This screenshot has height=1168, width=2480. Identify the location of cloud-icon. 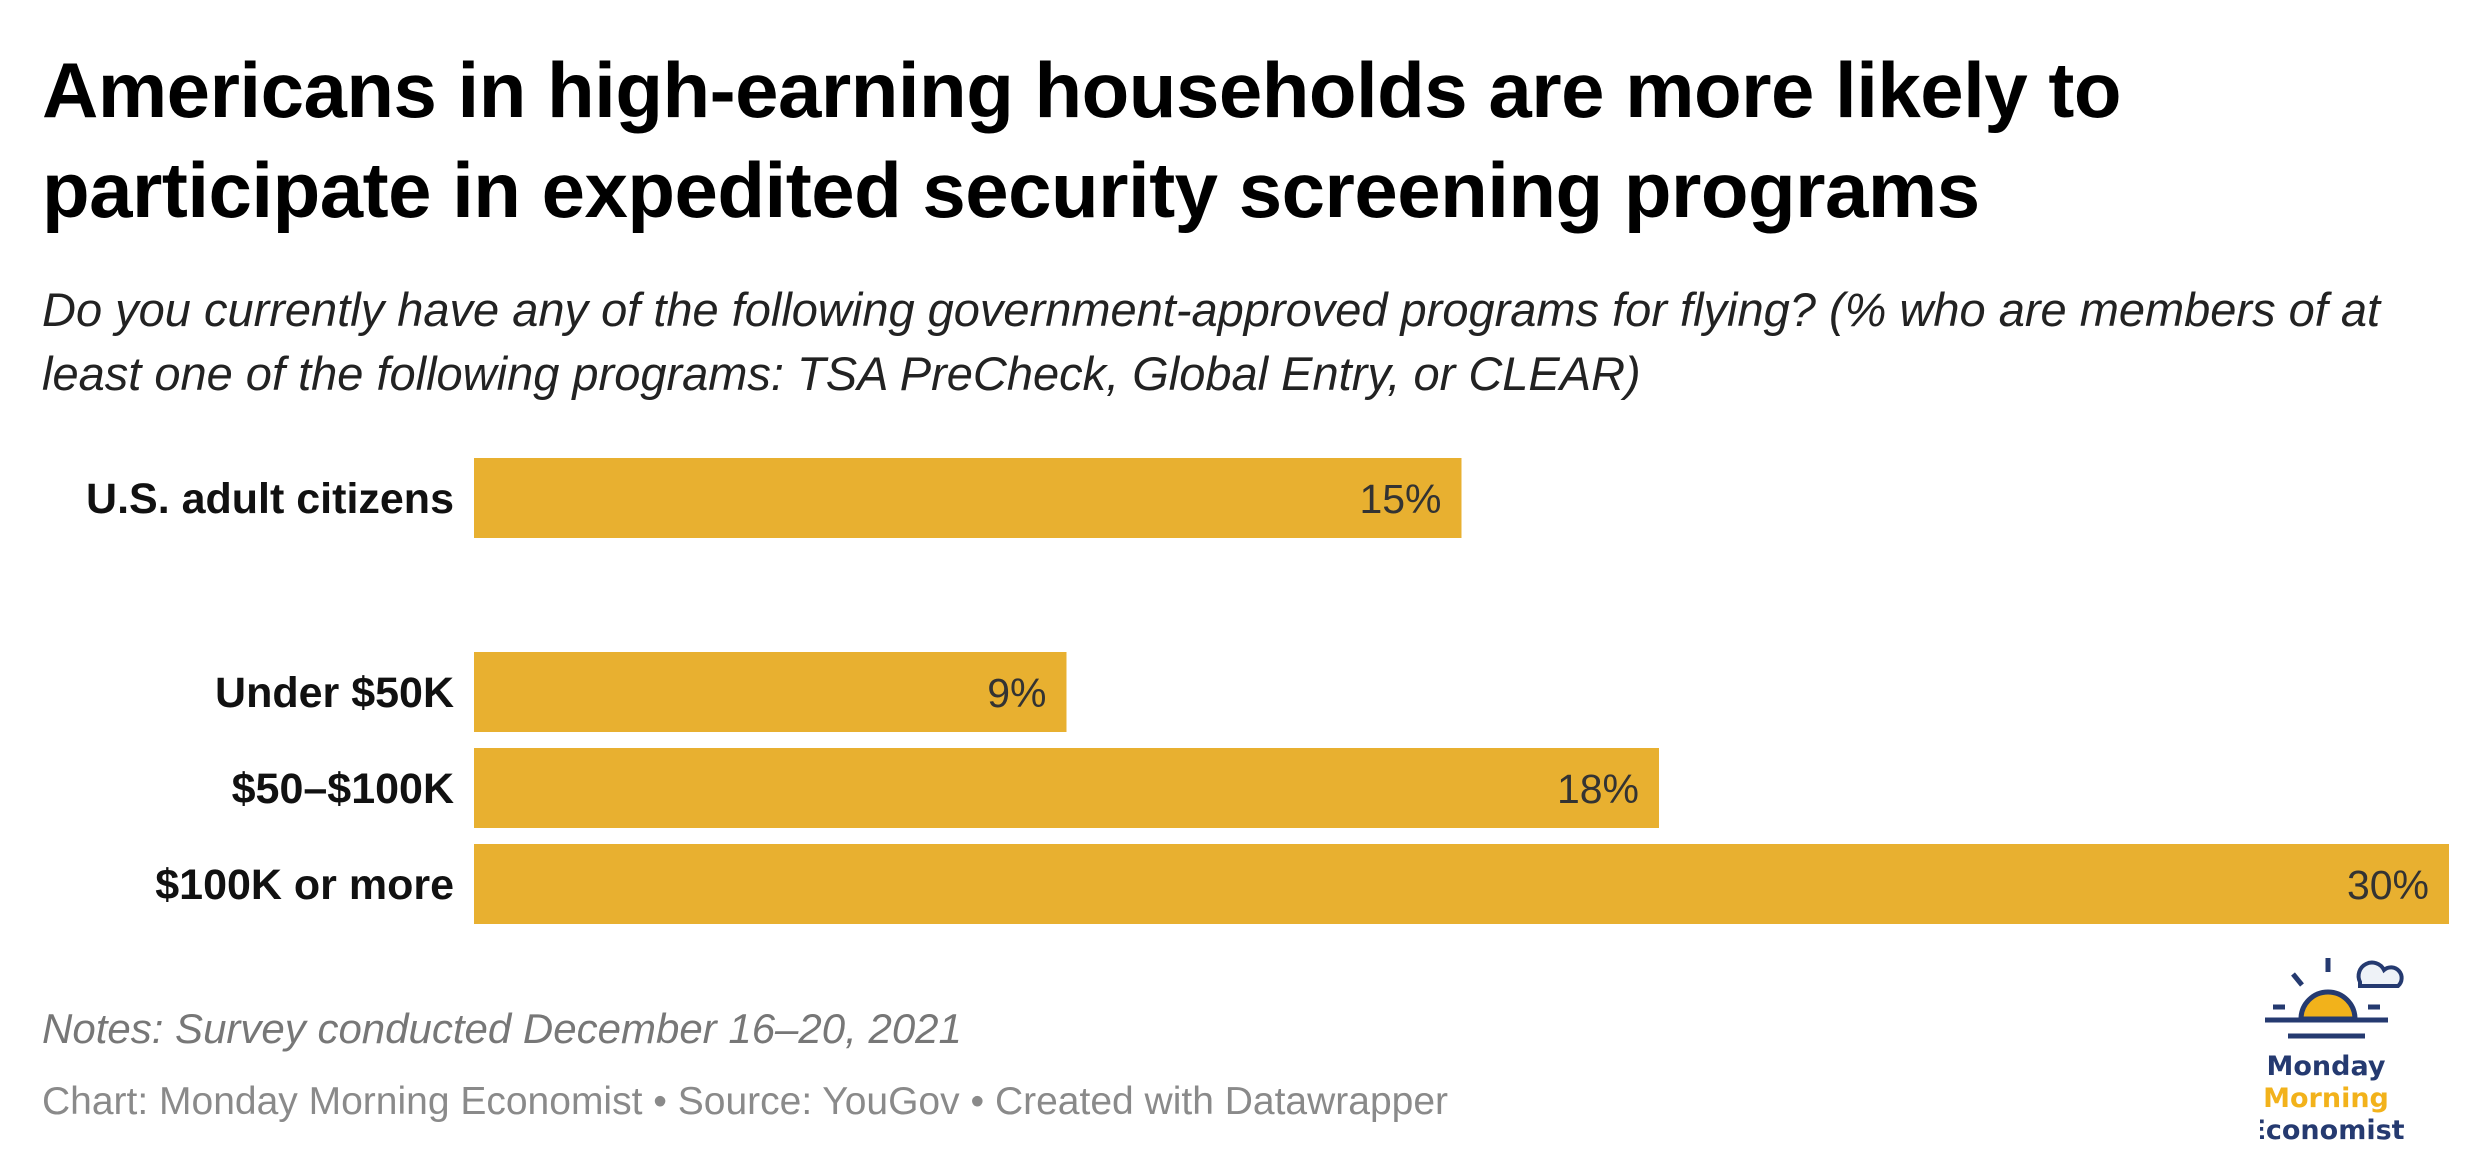
(2380, 974).